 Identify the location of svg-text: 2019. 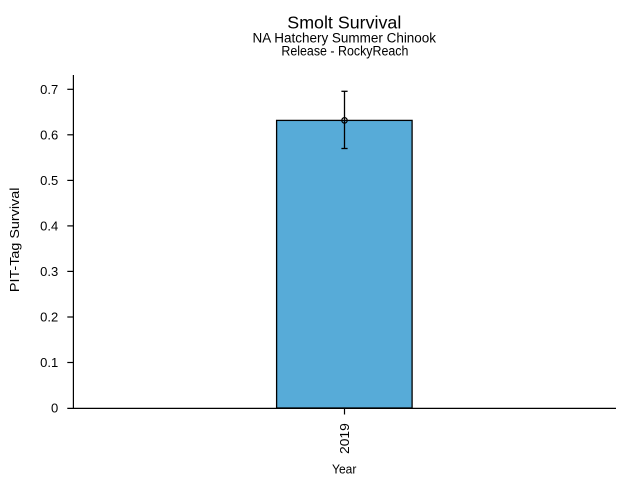
(344, 438).